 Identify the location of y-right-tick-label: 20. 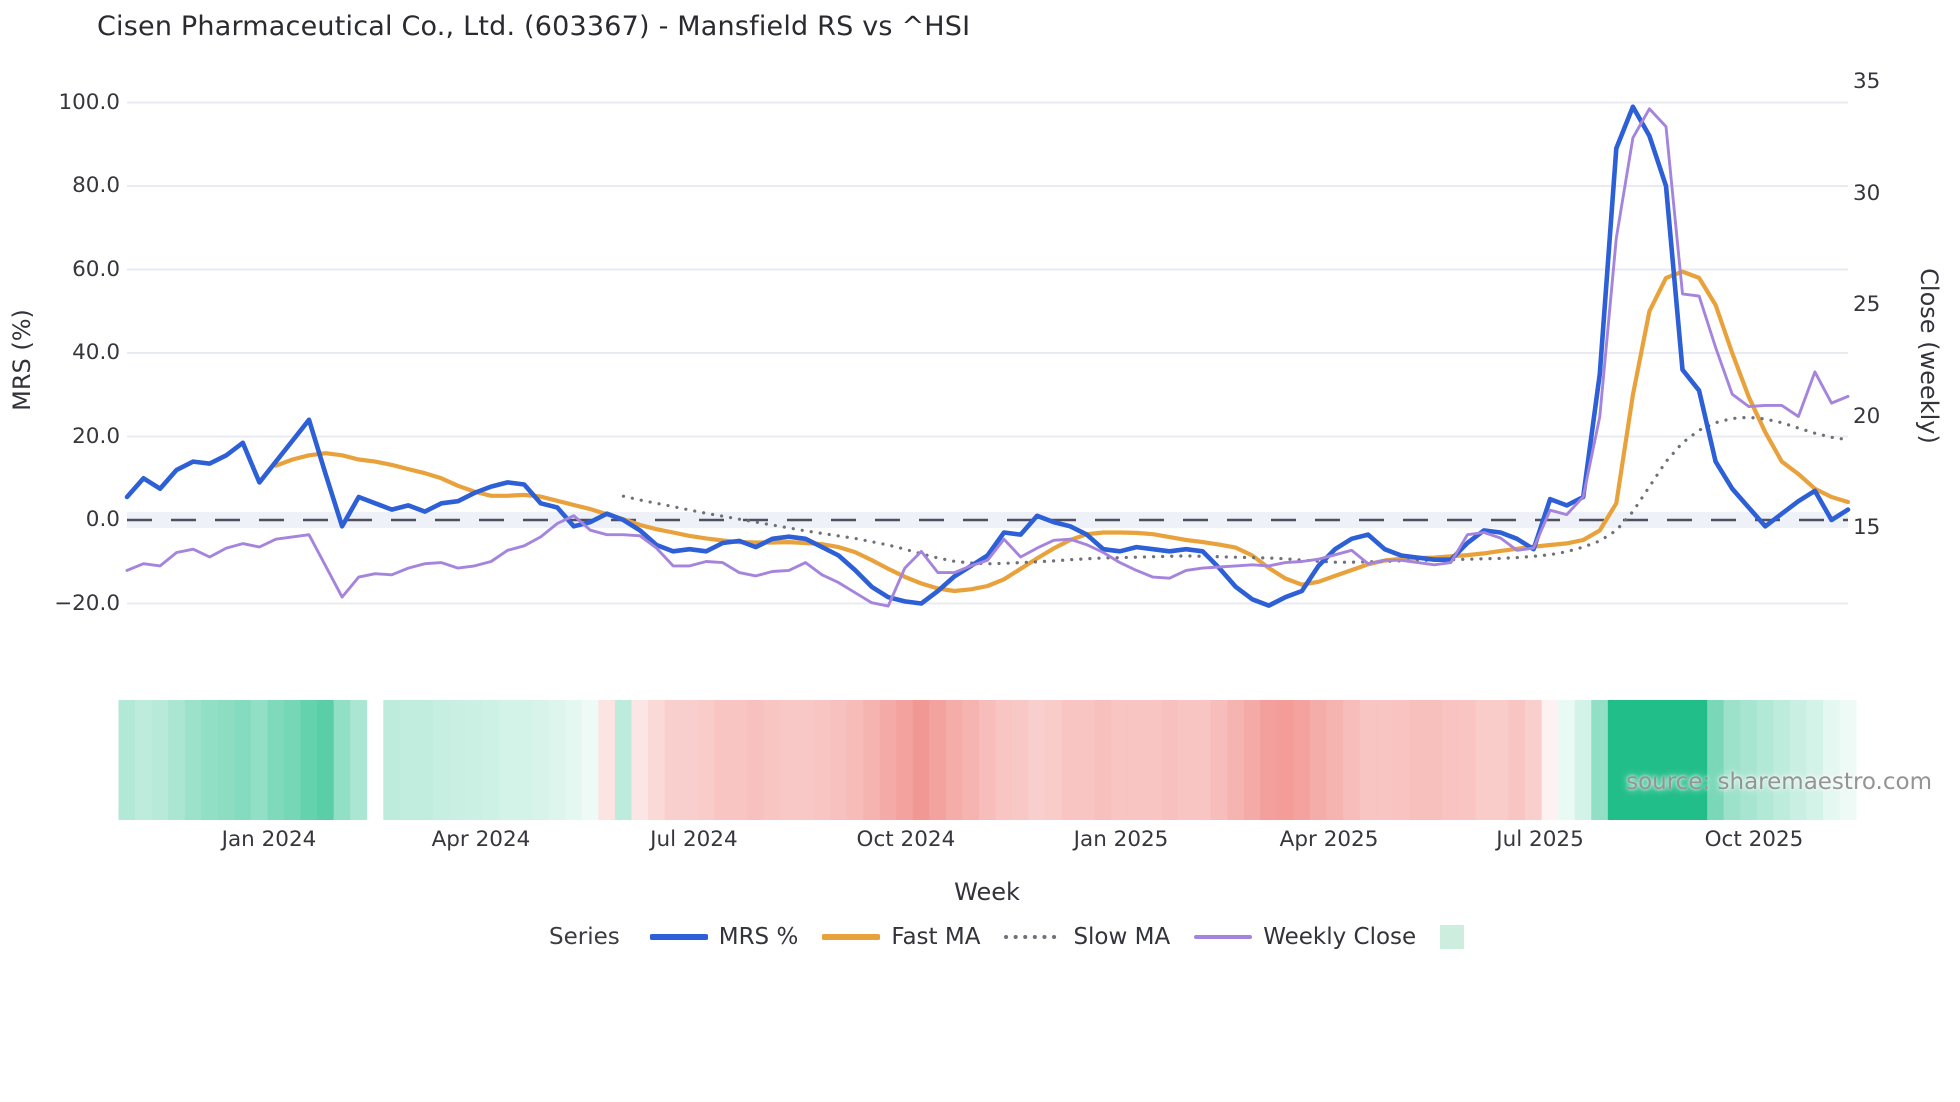
(1867, 416).